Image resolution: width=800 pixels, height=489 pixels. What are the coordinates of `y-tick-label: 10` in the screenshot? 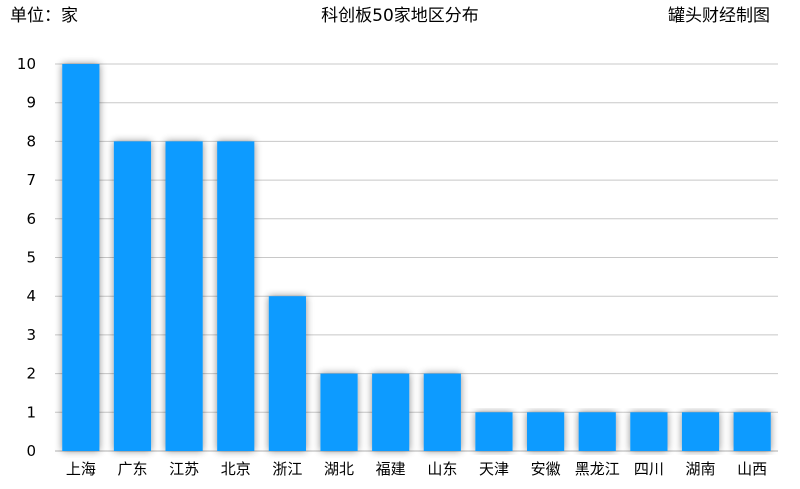 It's located at (26, 64).